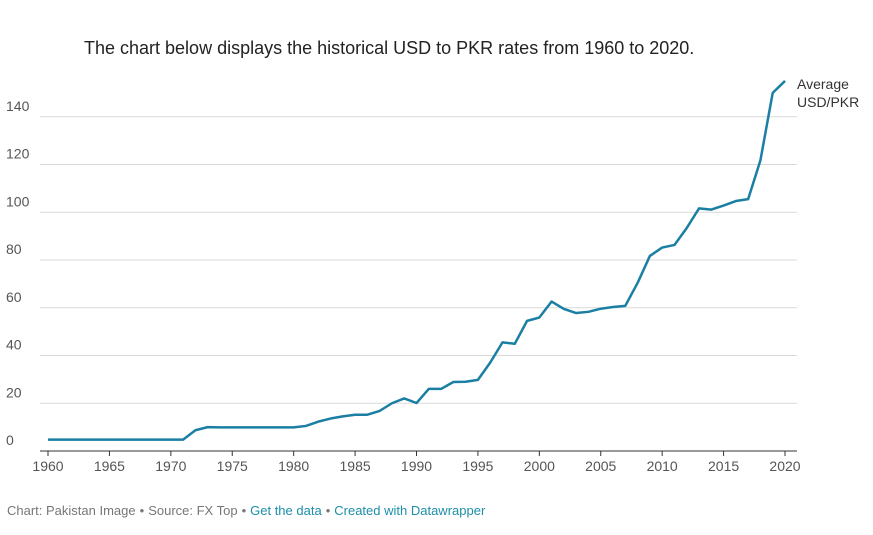  What do you see at coordinates (784, 466) in the screenshot?
I see `x-tick-label: 2020` at bounding box center [784, 466].